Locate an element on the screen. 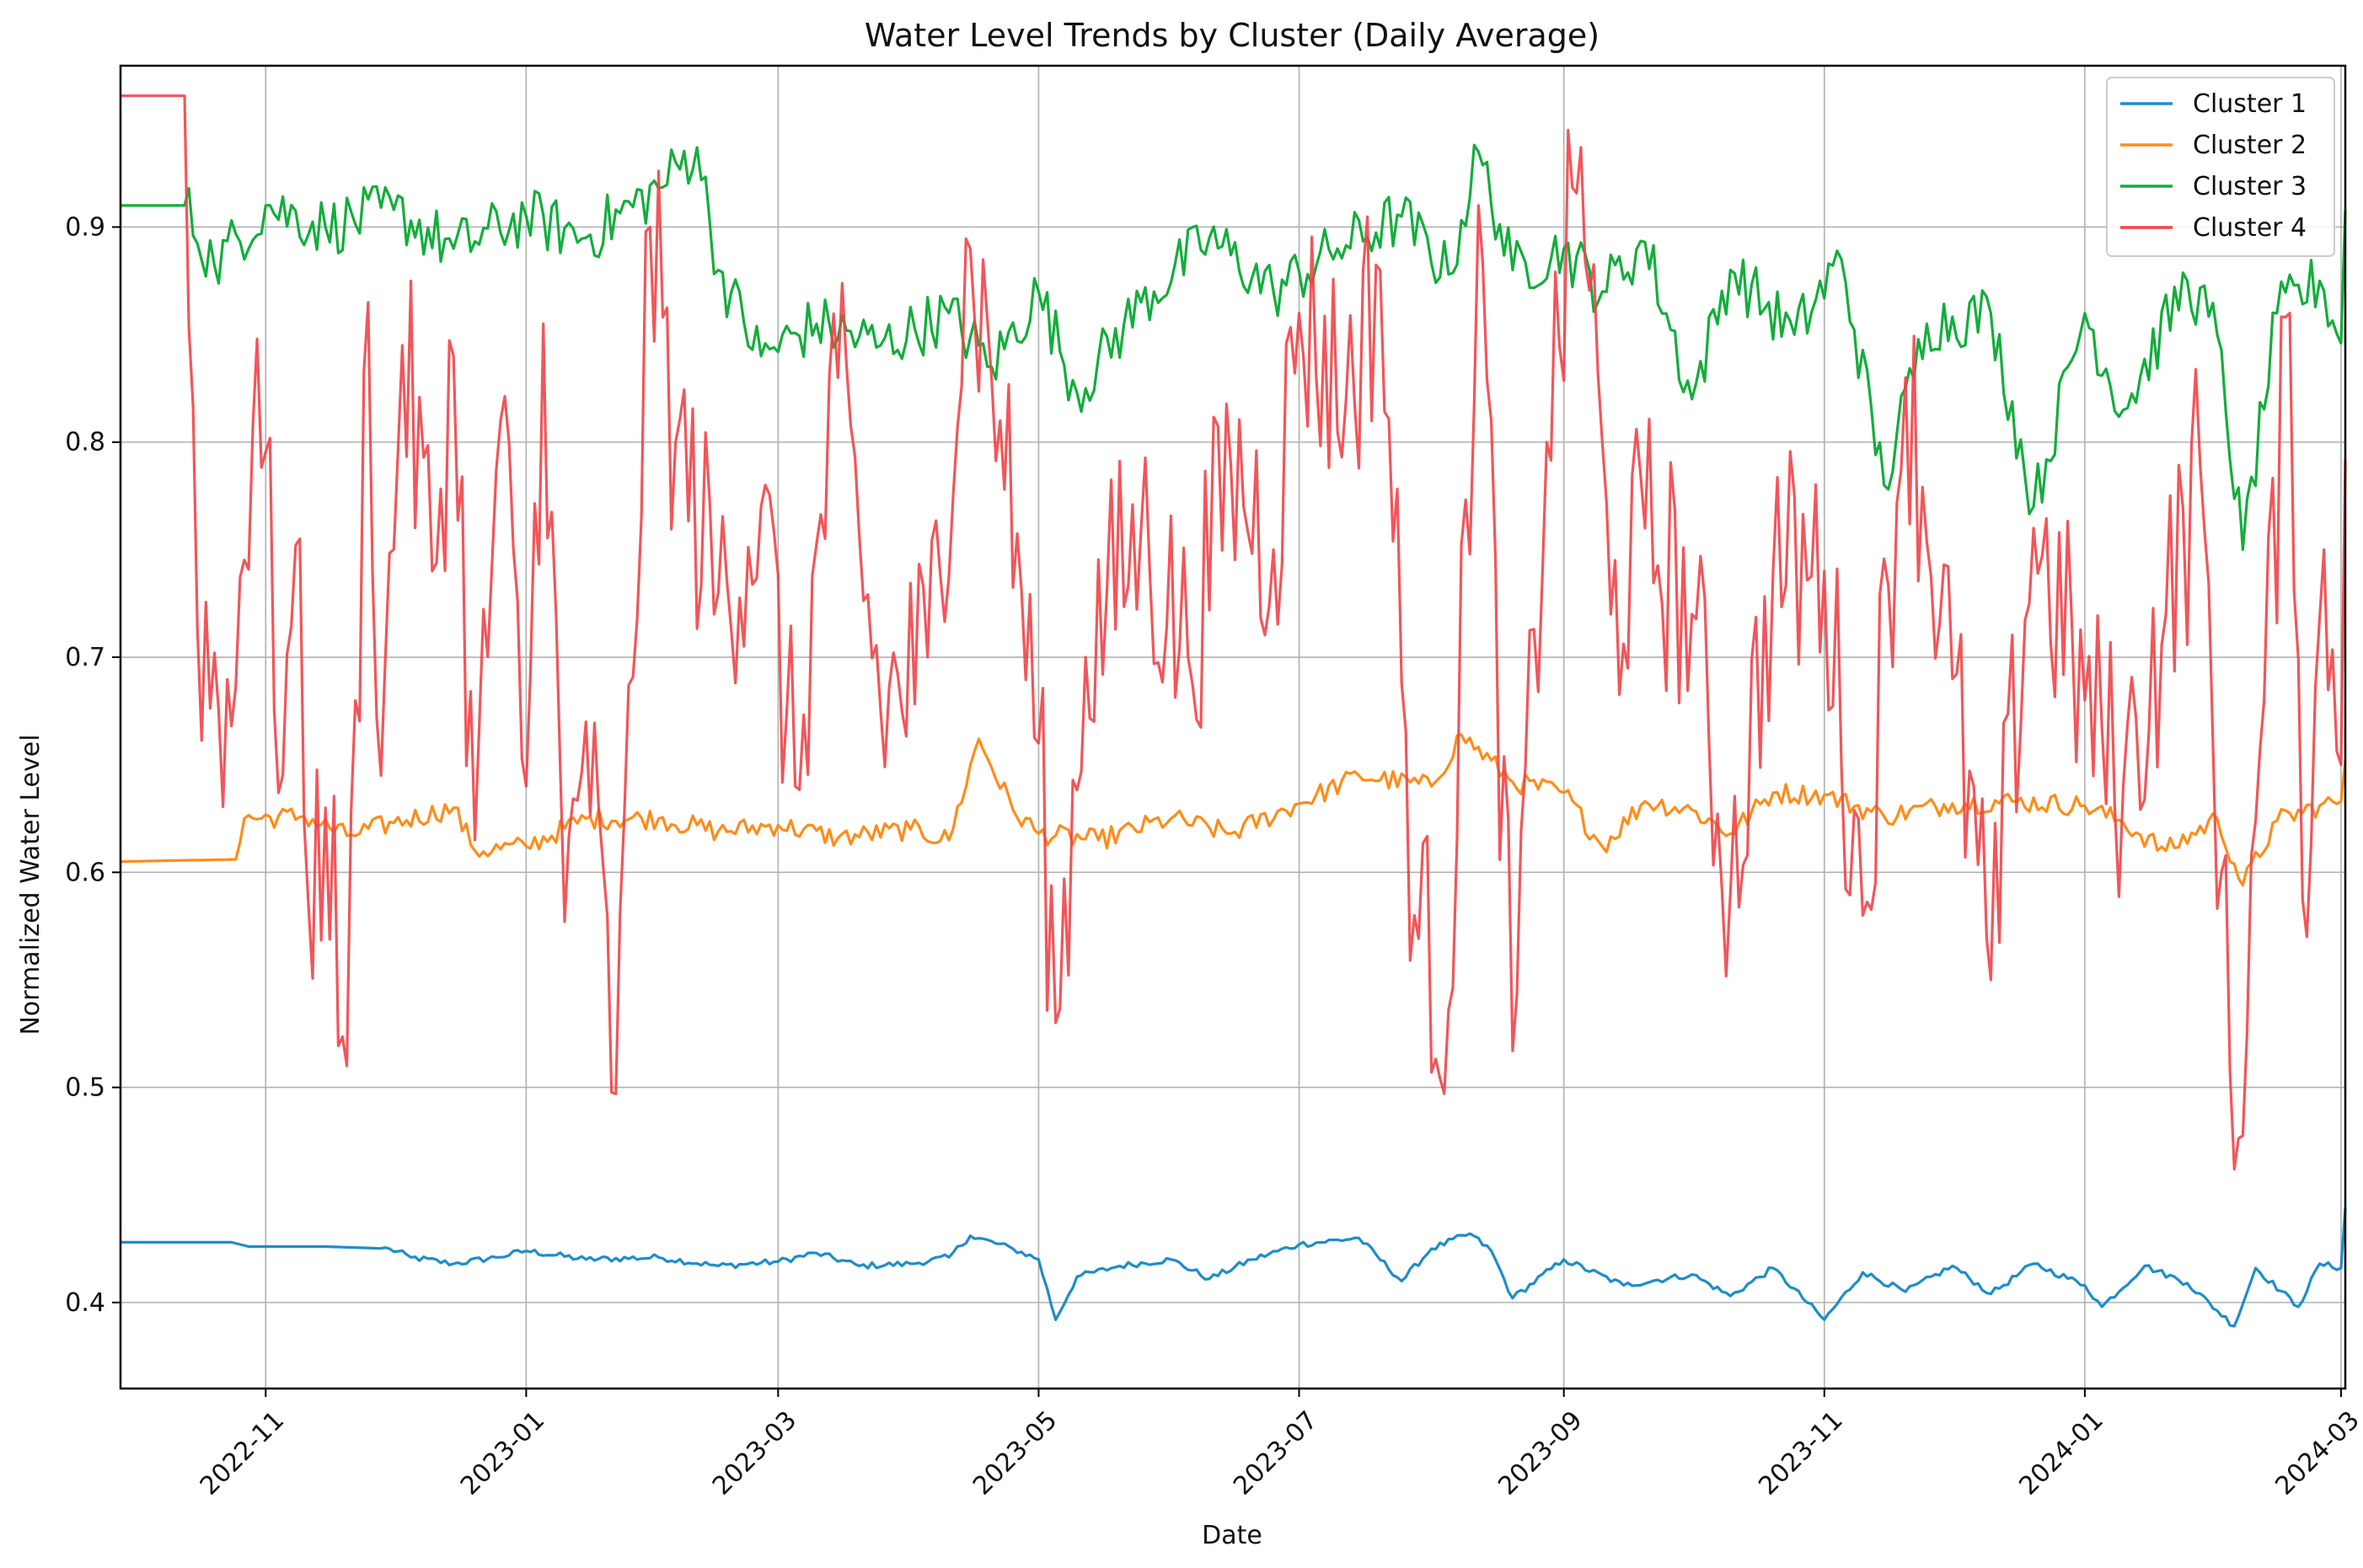 The image size is (2363, 1568). legend-label-cluster-4: Cluster 4 is located at coordinates (2250, 228).